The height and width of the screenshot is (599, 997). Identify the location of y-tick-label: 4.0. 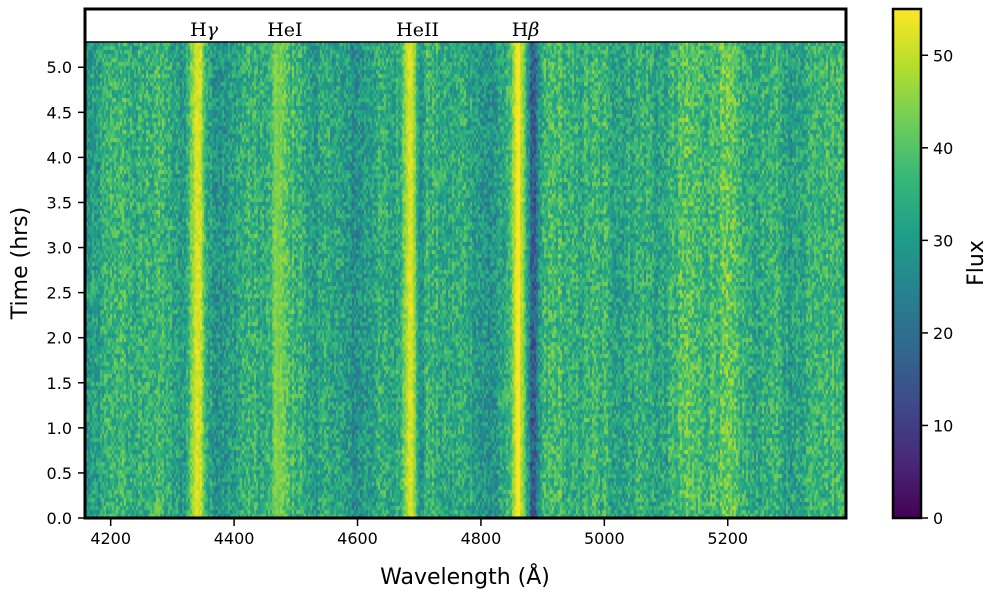
(59, 157).